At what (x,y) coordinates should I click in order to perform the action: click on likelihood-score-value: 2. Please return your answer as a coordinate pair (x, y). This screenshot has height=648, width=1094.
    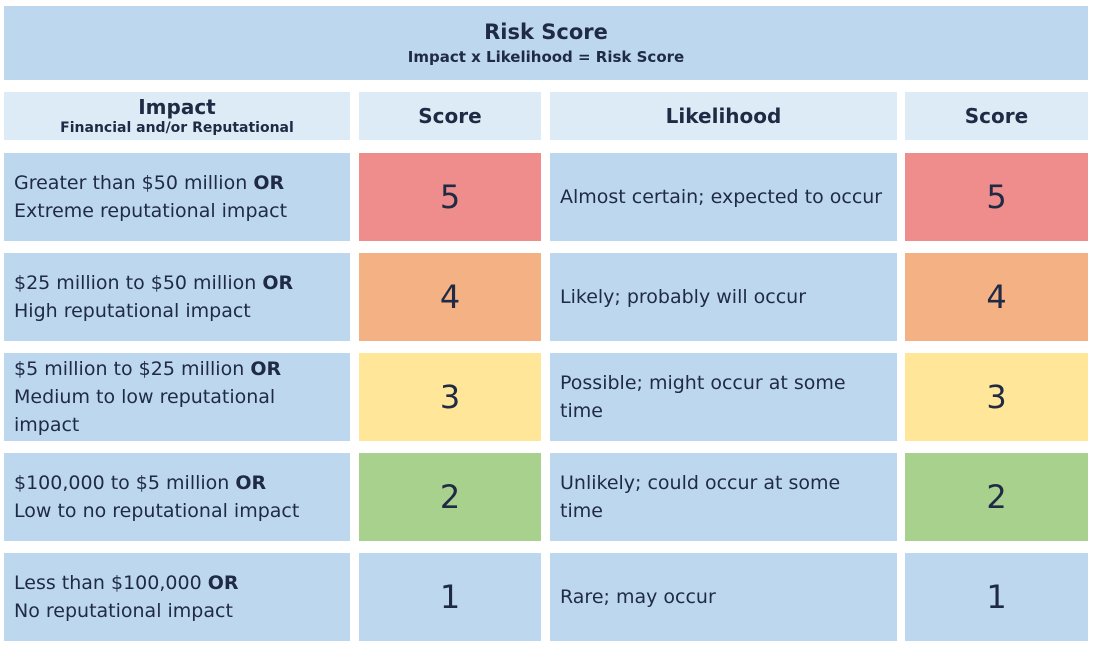
    Looking at the image, I should click on (996, 497).